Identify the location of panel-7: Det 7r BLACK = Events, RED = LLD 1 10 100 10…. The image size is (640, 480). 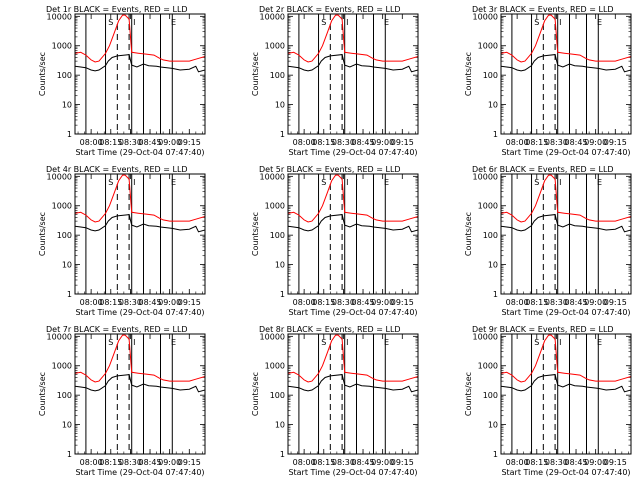
(122, 401).